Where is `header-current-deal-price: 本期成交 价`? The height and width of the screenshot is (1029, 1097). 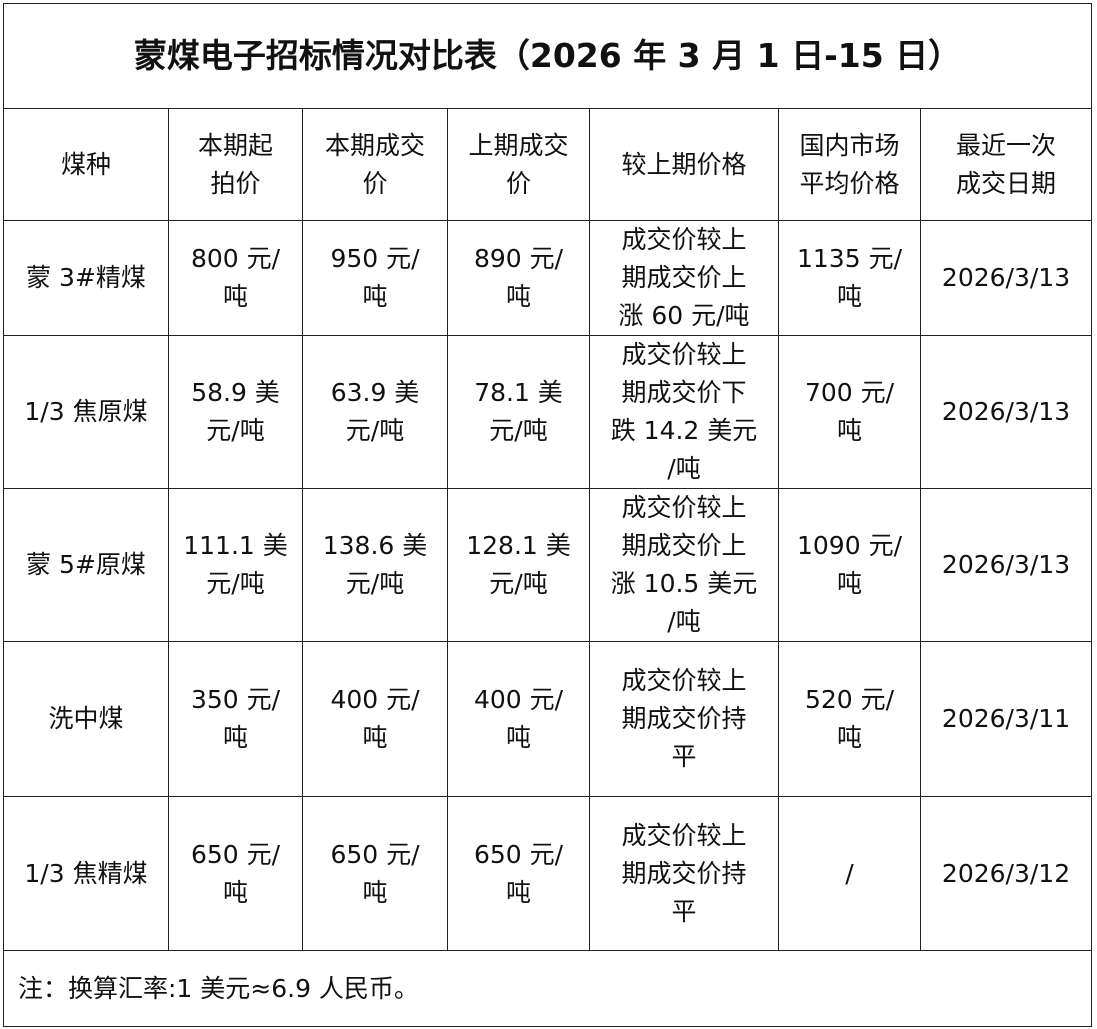 header-current-deal-price: 本期成交 价 is located at coordinates (375, 164).